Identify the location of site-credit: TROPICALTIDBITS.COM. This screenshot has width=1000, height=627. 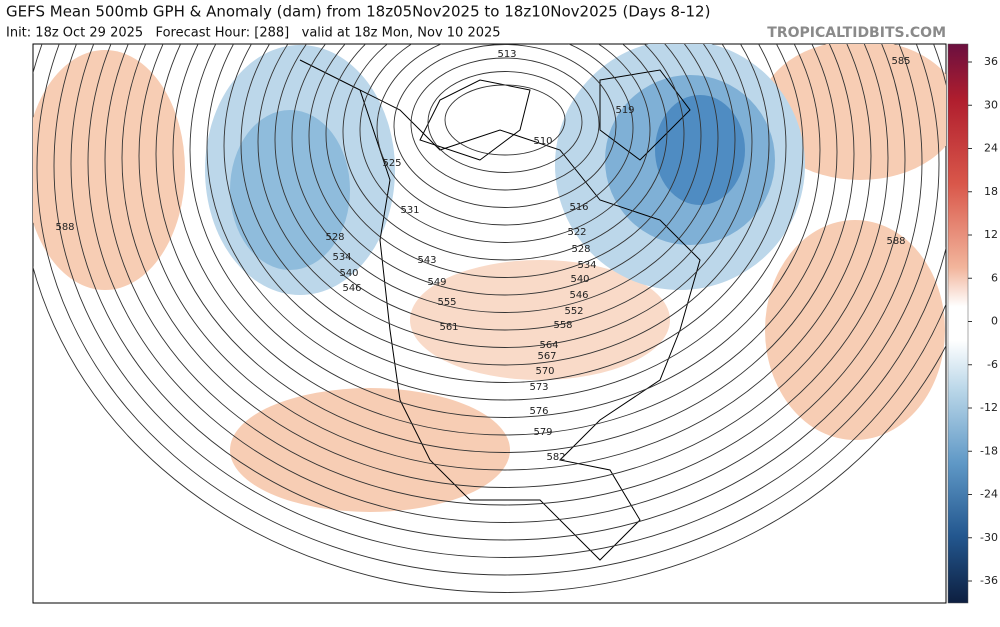
(856, 33).